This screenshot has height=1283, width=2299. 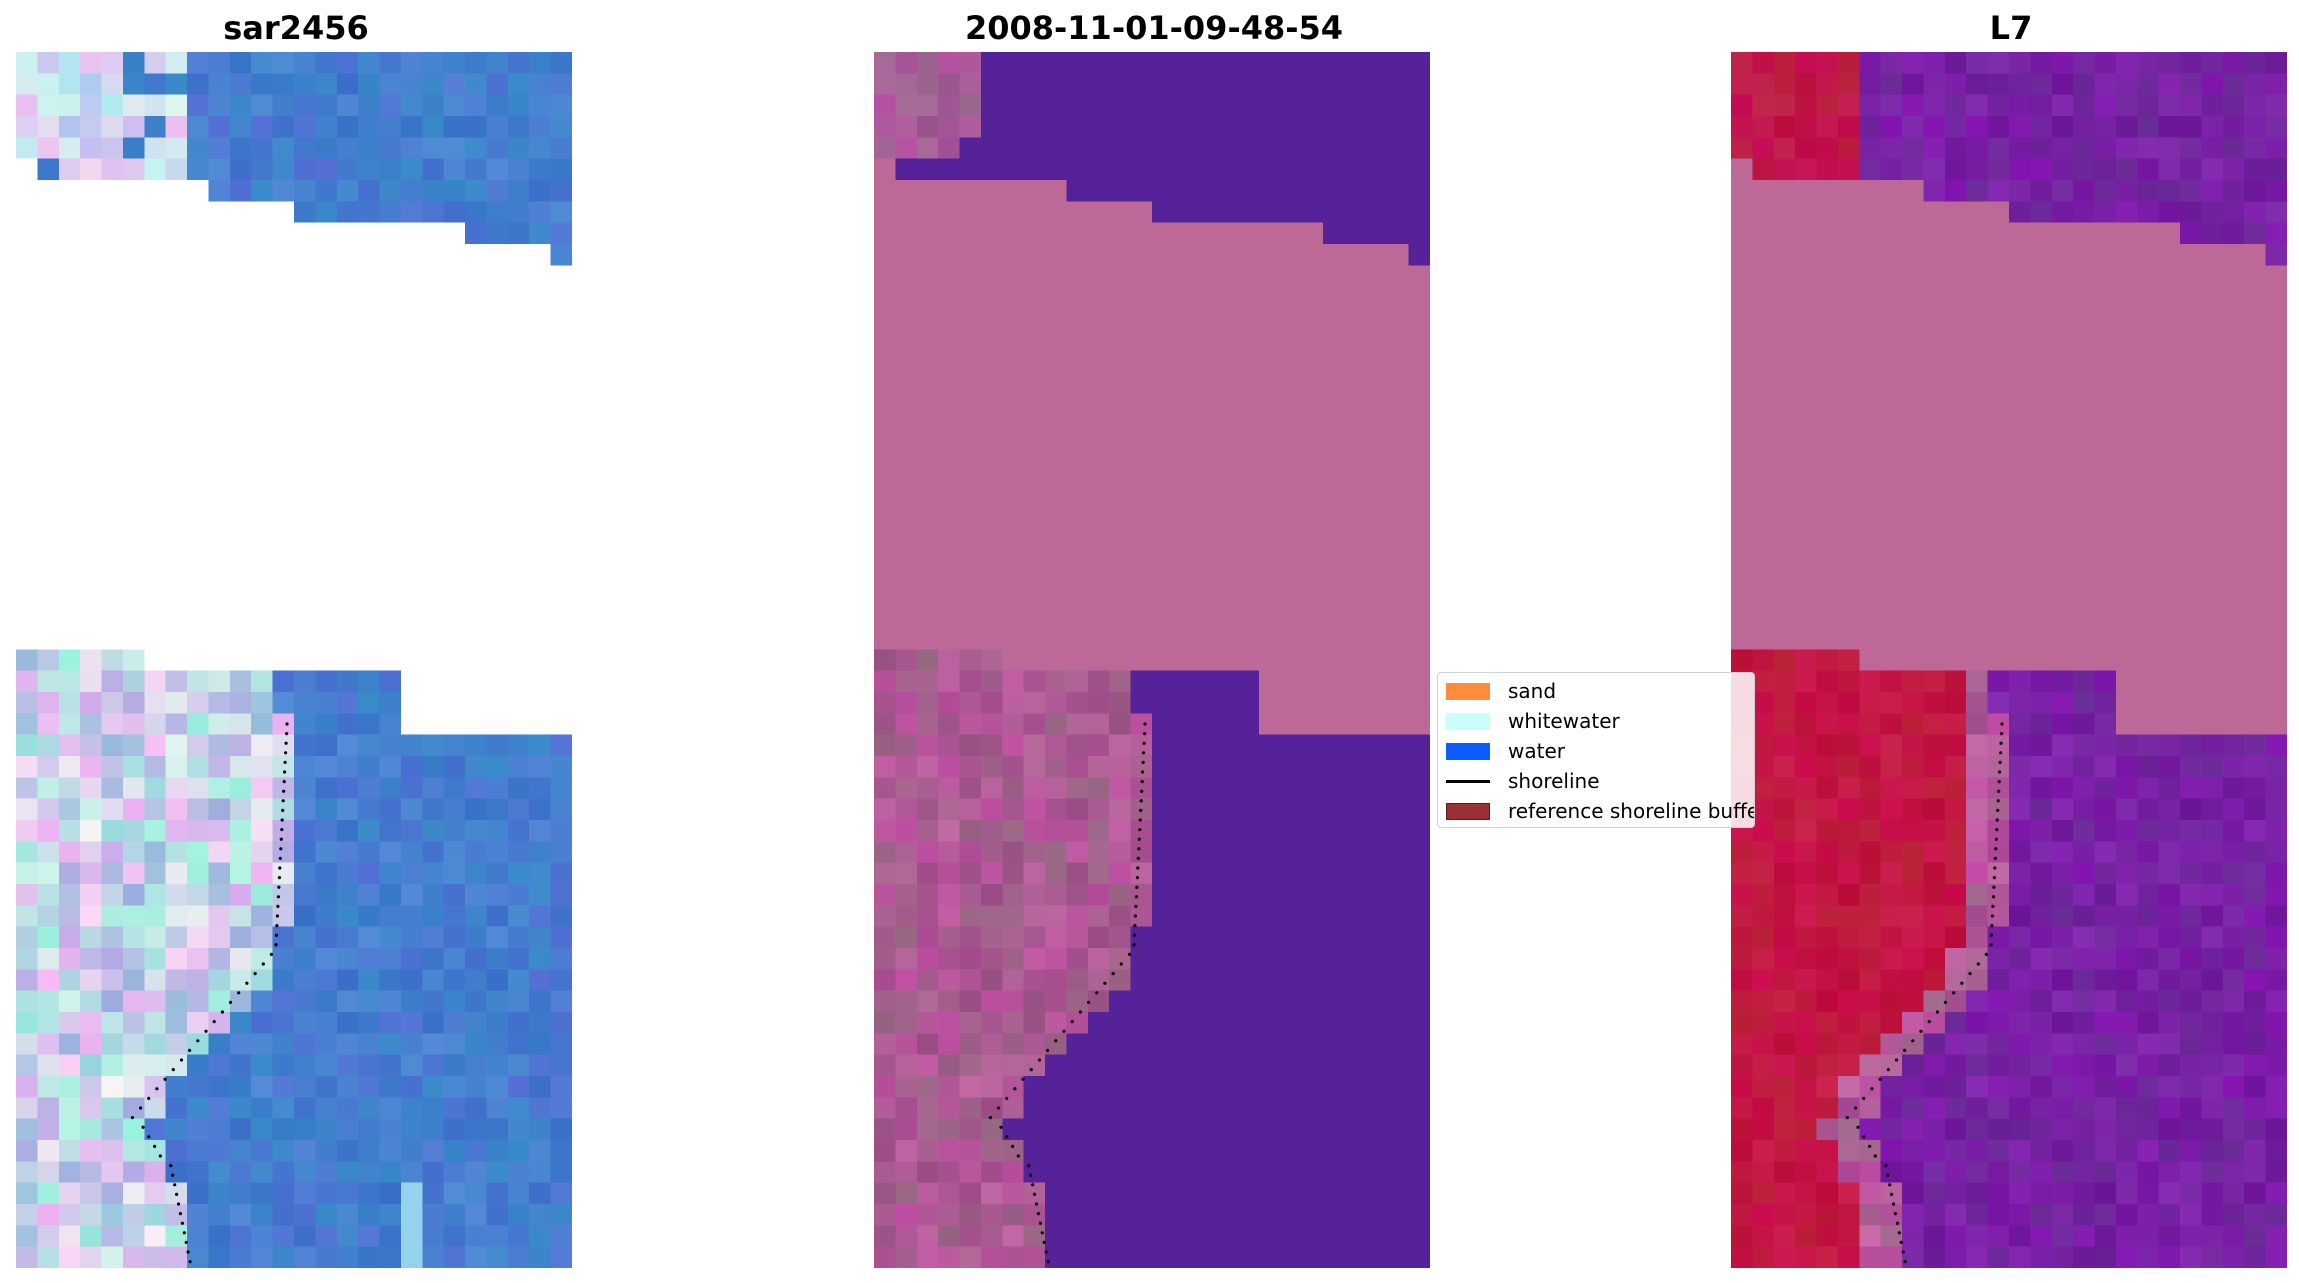 What do you see at coordinates (1468, 721) in the screenshot?
I see `whitewater-swatch` at bounding box center [1468, 721].